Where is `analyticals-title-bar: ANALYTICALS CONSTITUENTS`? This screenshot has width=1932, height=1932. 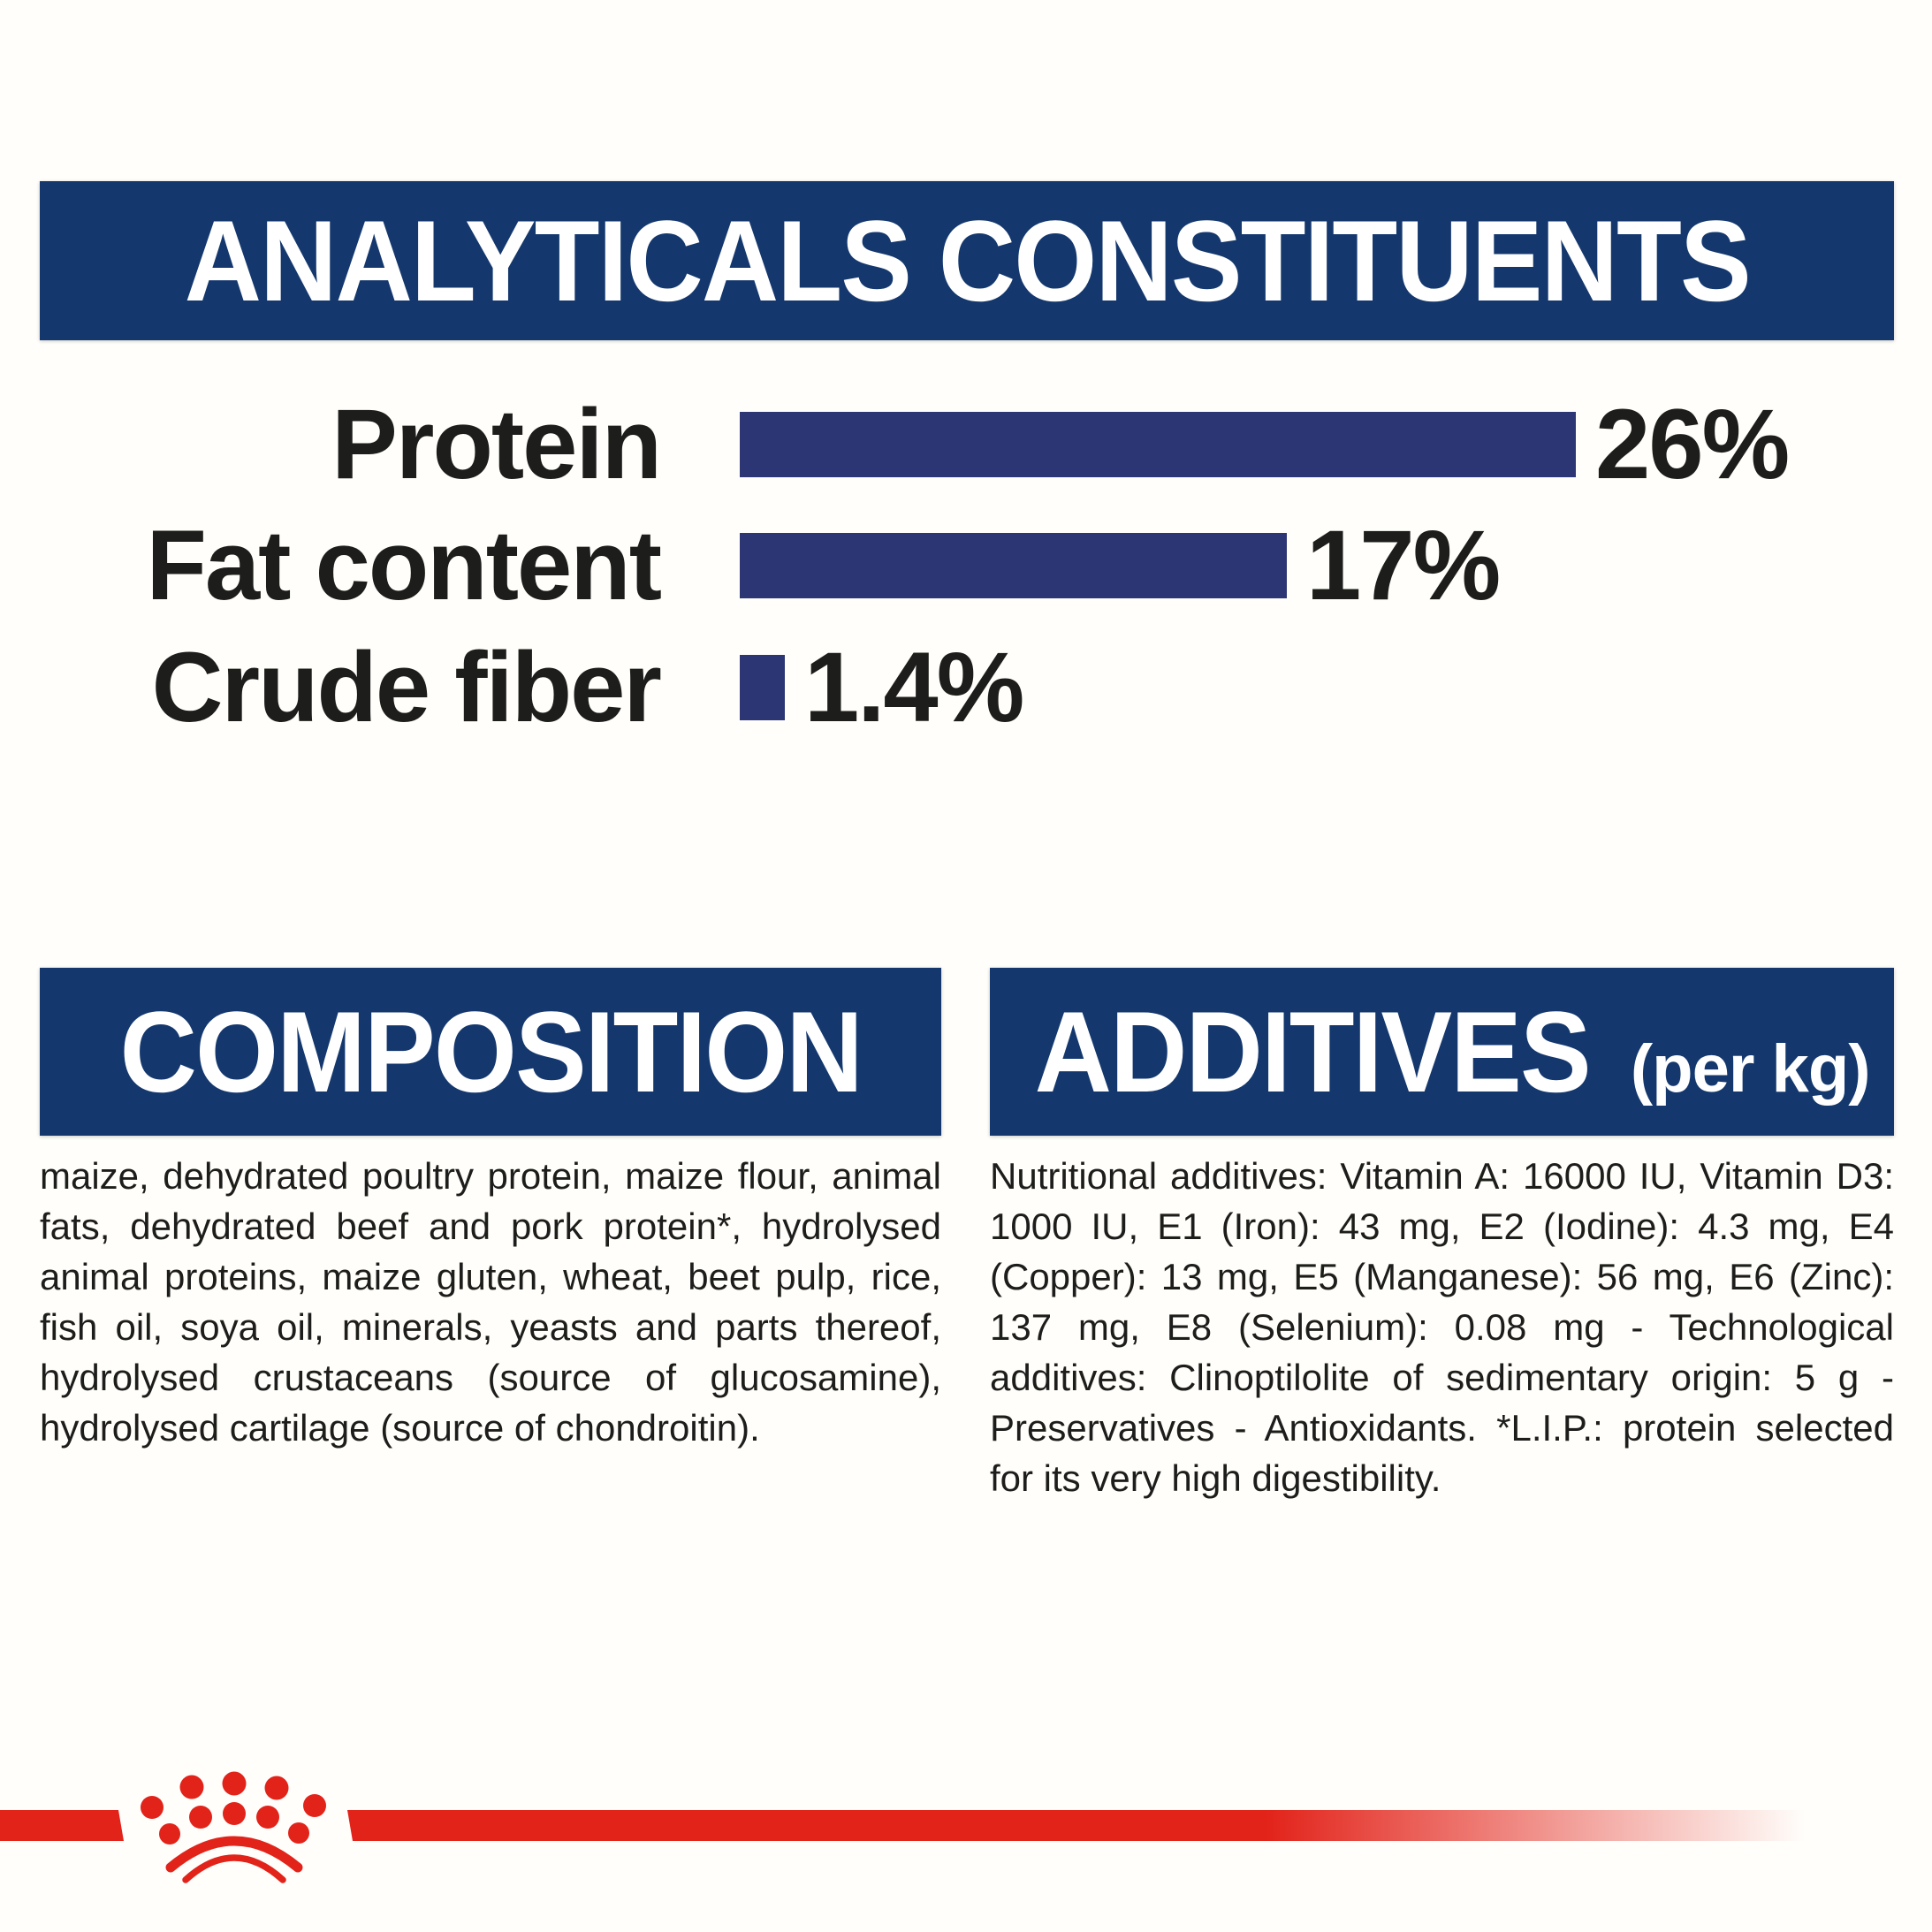 analyticals-title-bar: ANALYTICALS CONSTITUENTS is located at coordinates (967, 261).